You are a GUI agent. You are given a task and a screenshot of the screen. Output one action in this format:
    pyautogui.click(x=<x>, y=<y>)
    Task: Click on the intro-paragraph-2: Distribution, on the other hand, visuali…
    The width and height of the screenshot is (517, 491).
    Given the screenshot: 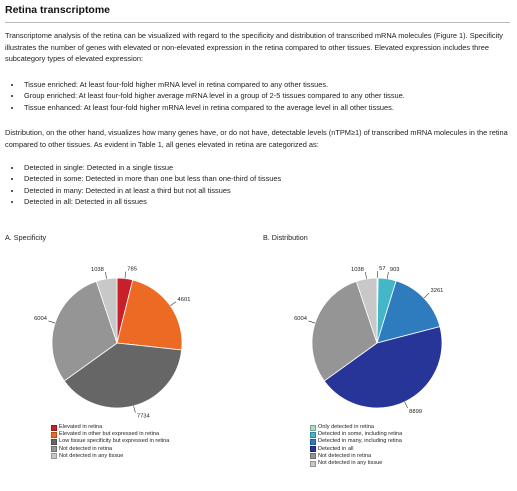 What is the action you would take?
    pyautogui.click(x=257, y=138)
    